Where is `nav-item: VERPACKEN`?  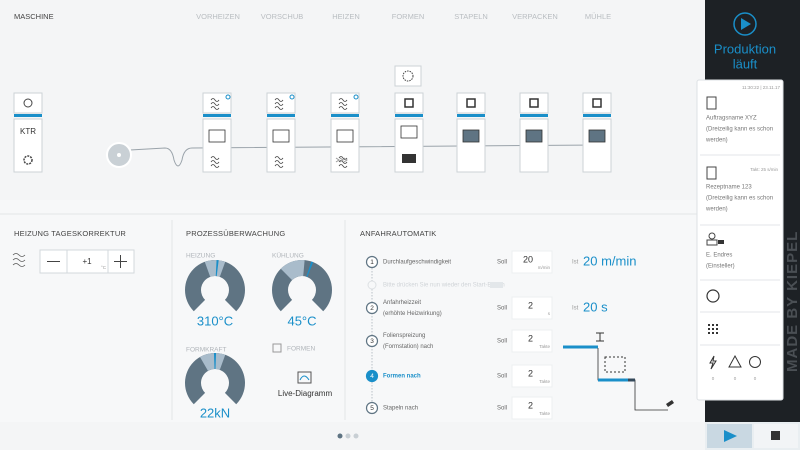 nav-item: VERPACKEN is located at coordinates (535, 16).